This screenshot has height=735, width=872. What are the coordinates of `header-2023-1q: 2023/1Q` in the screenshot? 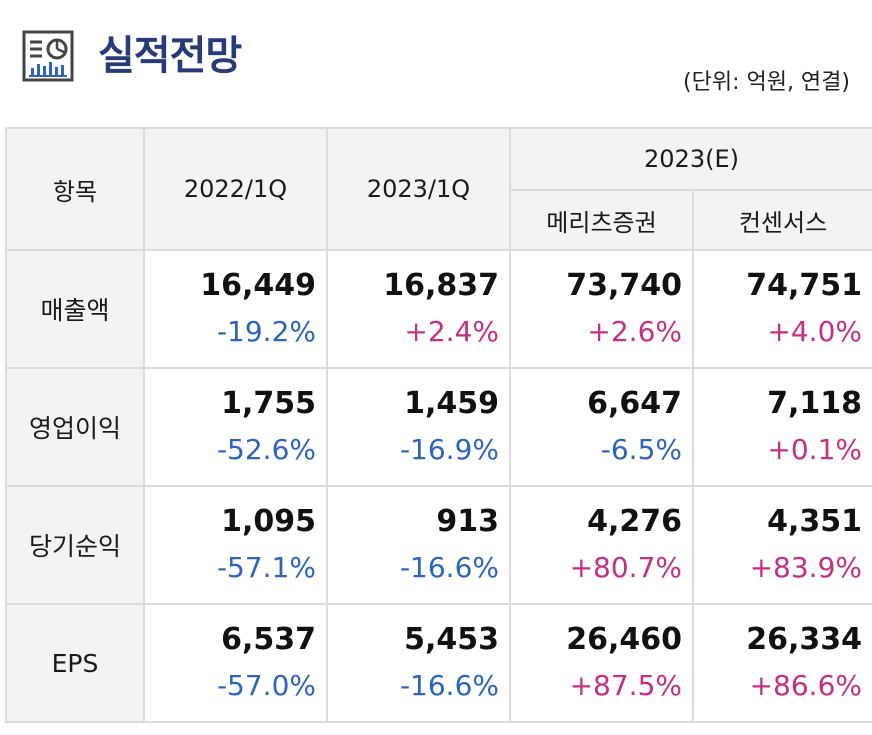 It's located at (418, 189).